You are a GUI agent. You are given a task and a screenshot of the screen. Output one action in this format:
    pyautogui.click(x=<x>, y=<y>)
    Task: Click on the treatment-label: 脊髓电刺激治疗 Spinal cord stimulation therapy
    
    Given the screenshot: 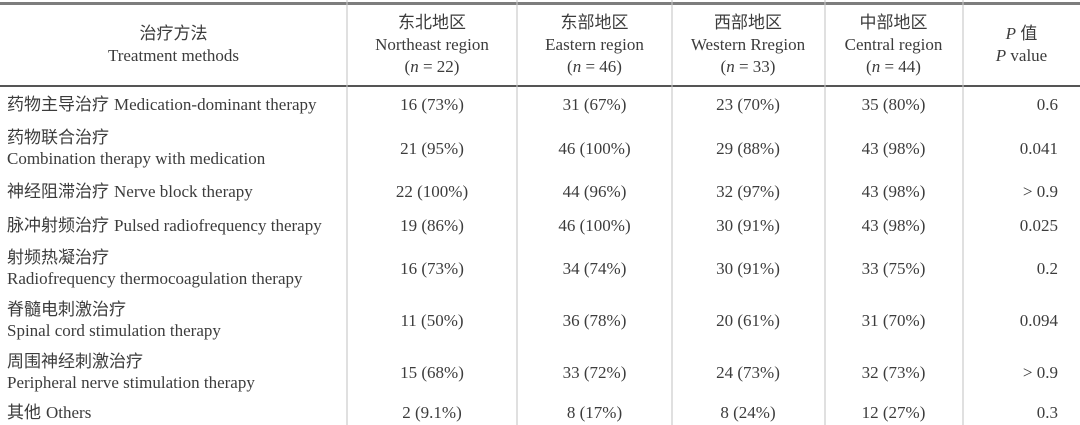 What is the action you would take?
    pyautogui.click(x=114, y=320)
    